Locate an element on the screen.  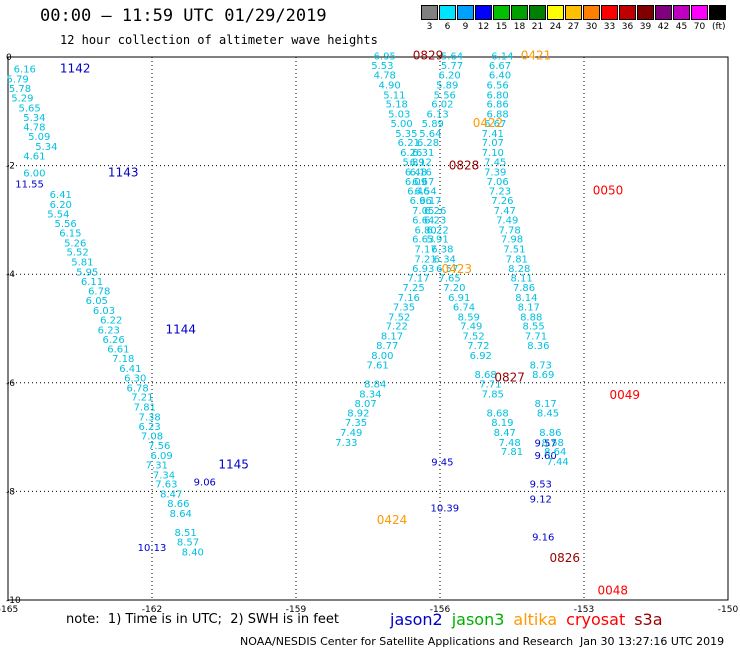
pass-label: 1143 is located at coordinates (123, 172).